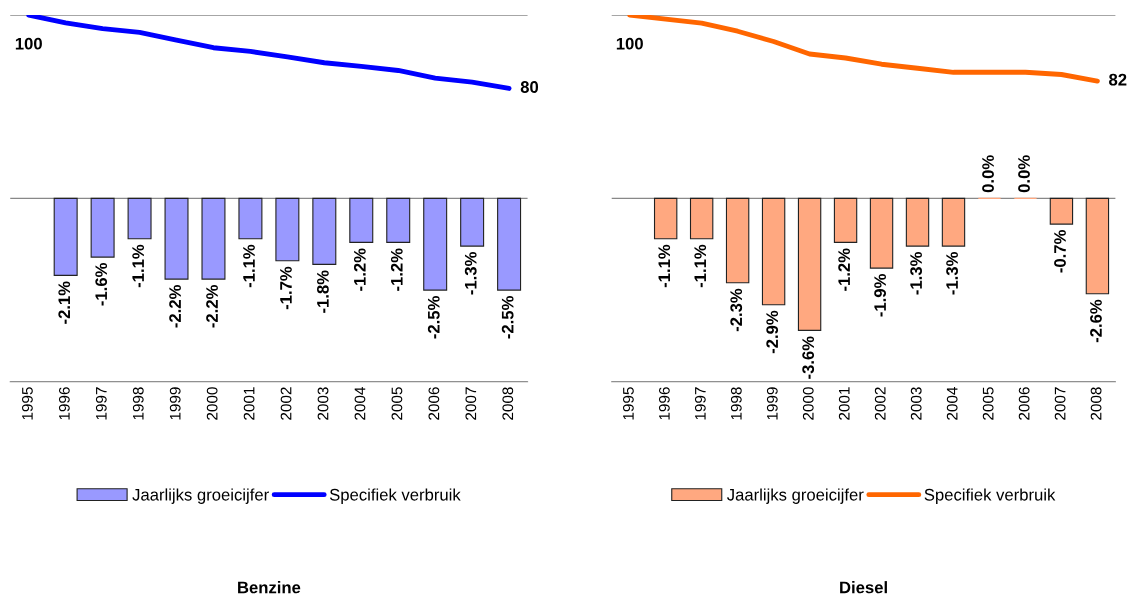 Image resolution: width=1137 pixels, height=604 pixels. I want to click on data-label: -1.9%, so click(880, 295).